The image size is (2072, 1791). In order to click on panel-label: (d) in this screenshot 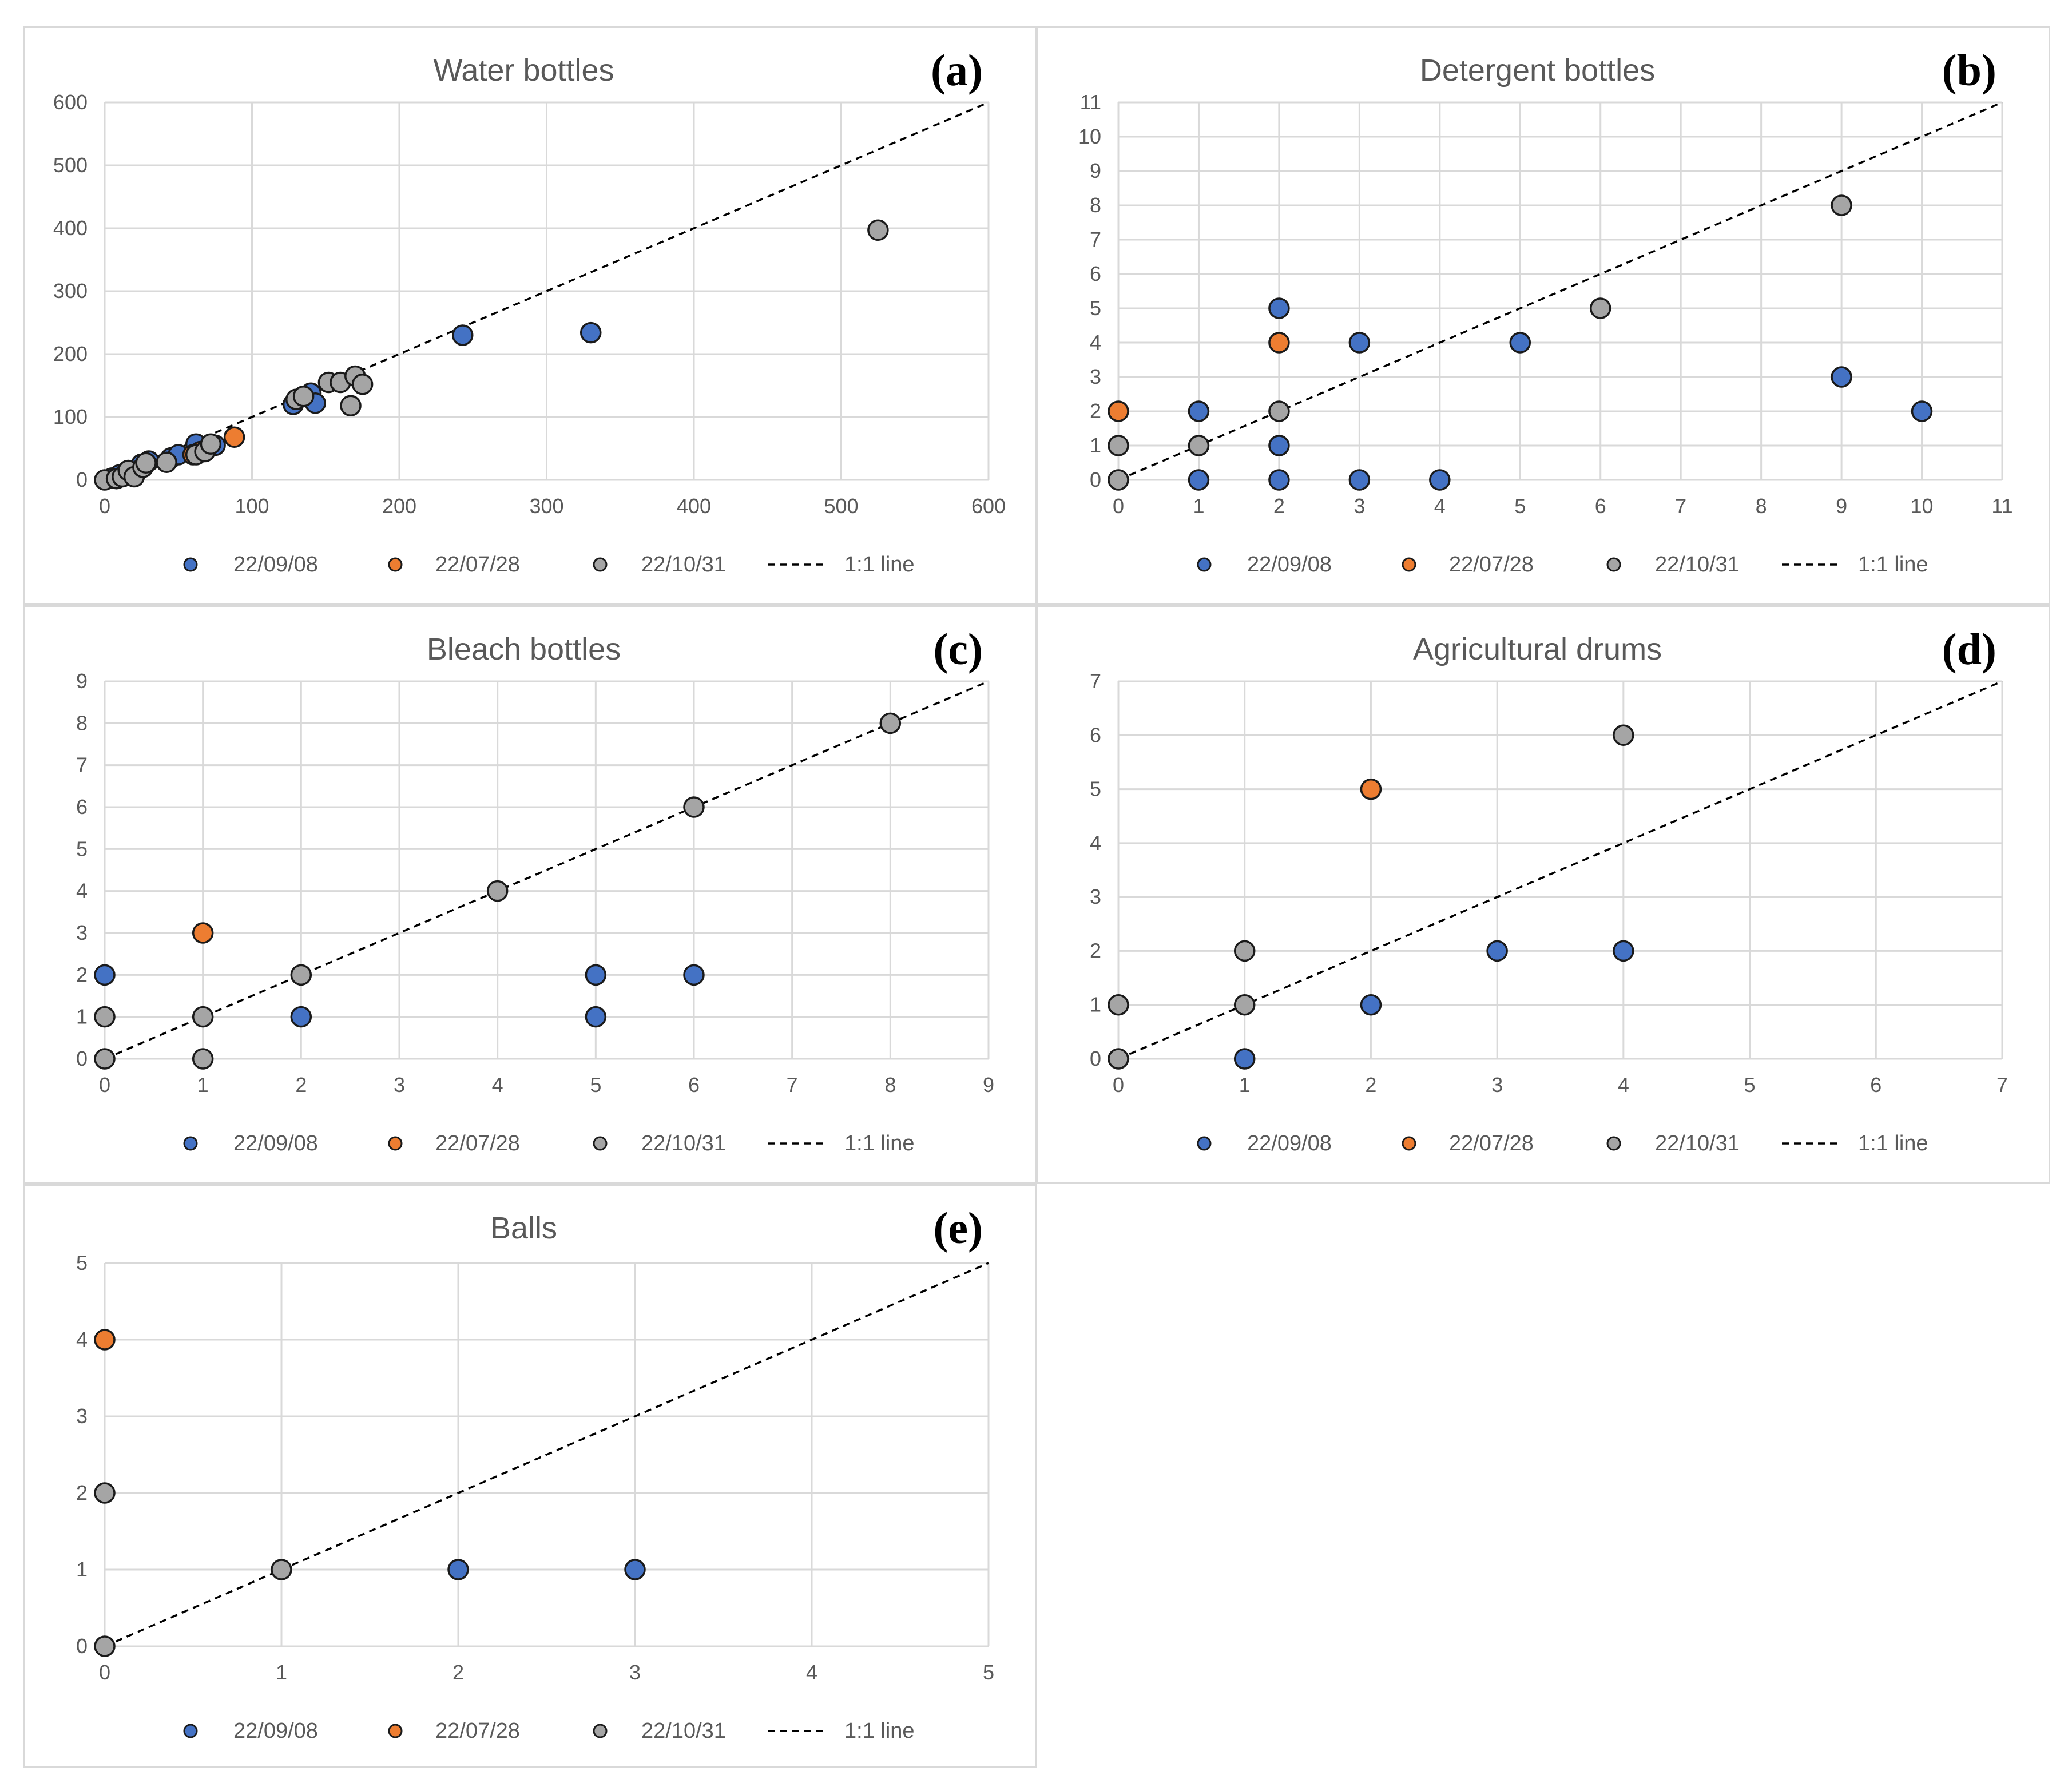, I will do `click(1969, 649)`.